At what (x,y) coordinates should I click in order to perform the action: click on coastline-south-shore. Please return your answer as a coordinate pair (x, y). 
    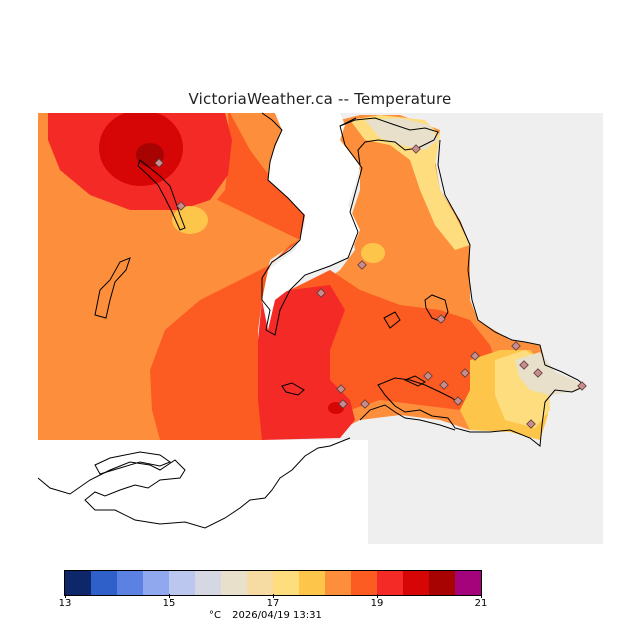
    Looking at the image, I should click on (194, 483).